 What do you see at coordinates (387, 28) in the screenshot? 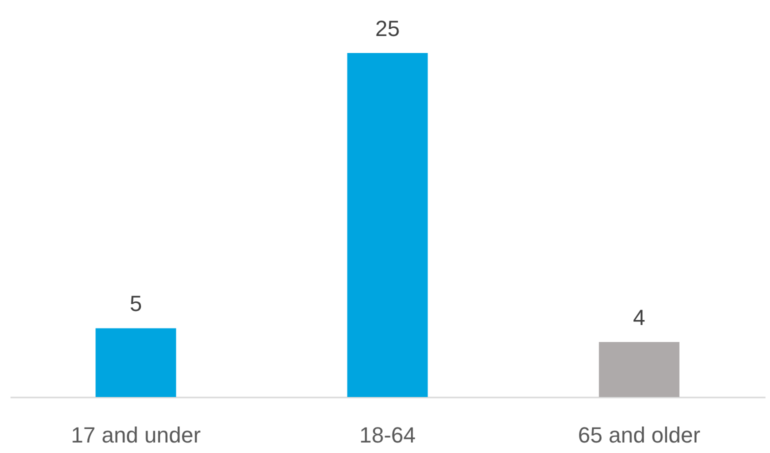
I see `data-label: 25` at bounding box center [387, 28].